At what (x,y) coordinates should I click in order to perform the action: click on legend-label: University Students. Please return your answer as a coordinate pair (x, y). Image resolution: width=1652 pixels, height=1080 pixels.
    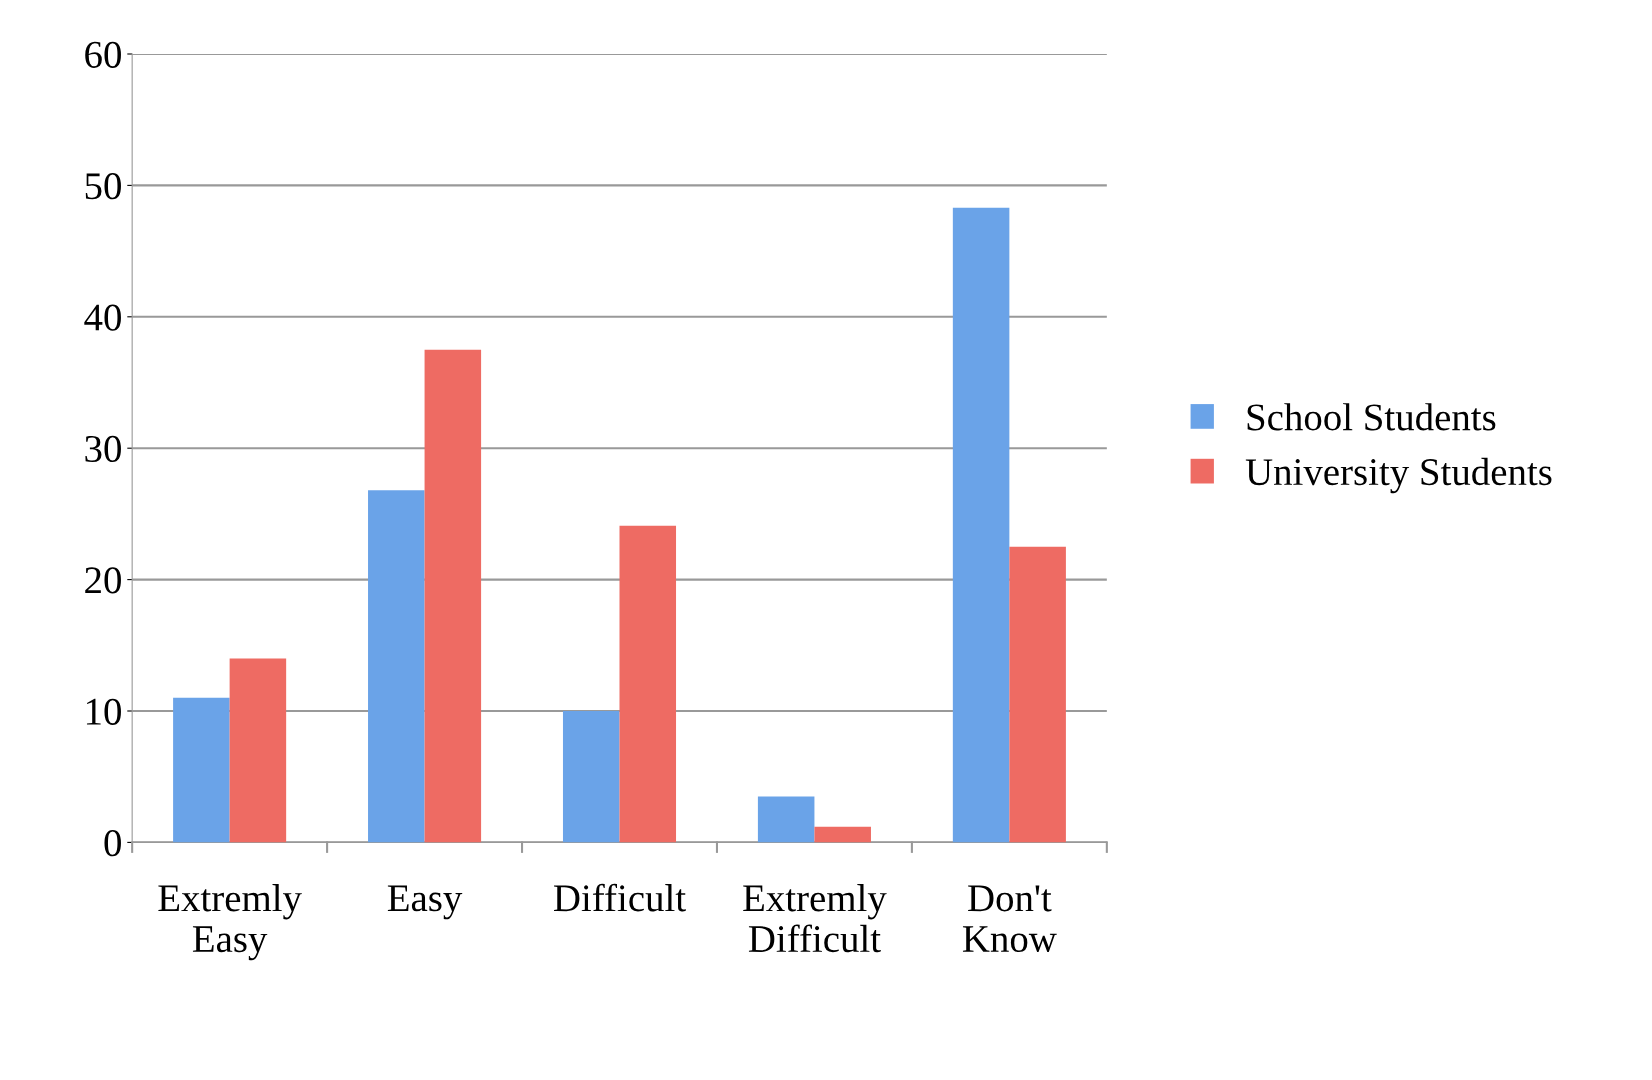
    Looking at the image, I should click on (1398, 475).